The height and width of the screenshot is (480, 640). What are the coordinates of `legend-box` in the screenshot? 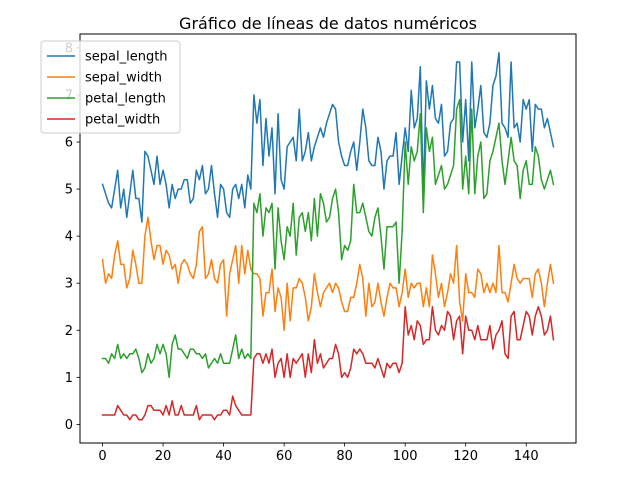 It's located at (110, 87).